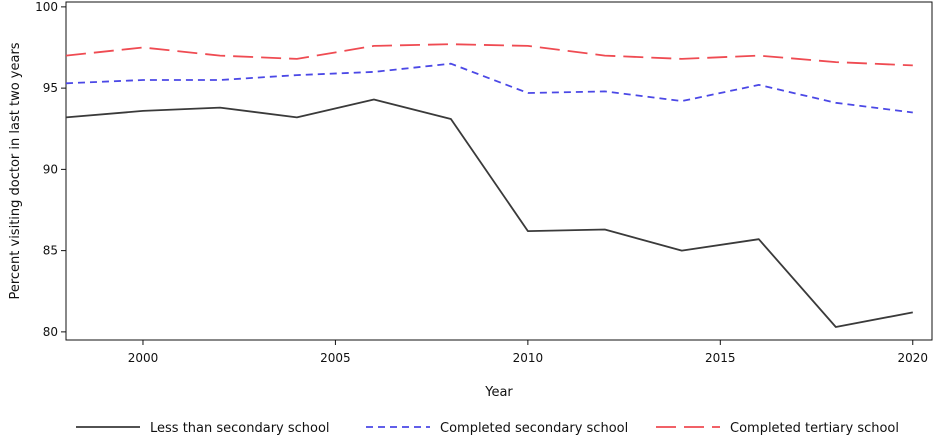 This screenshot has width=939, height=437. What do you see at coordinates (814, 428) in the screenshot?
I see `legend-label-3: Completed tertiary school` at bounding box center [814, 428].